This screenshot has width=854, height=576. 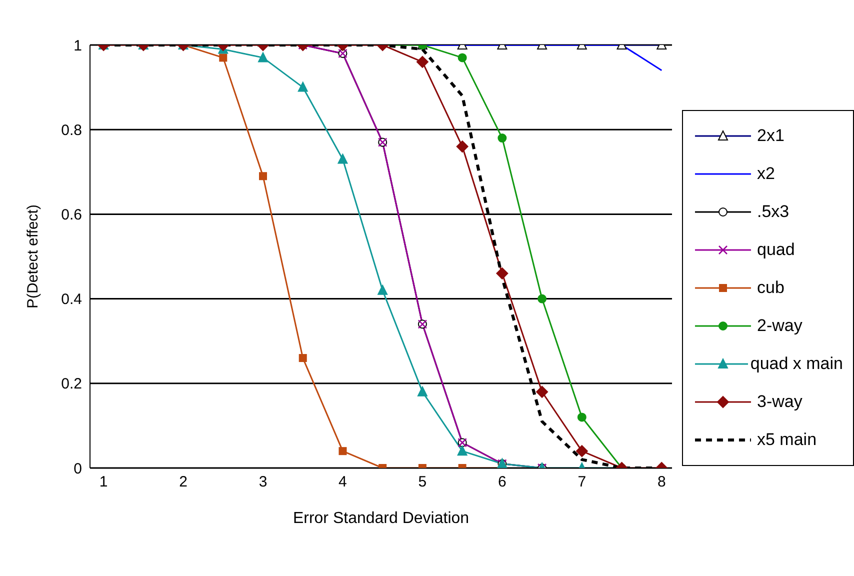 What do you see at coordinates (71, 215) in the screenshot?
I see `y-tick-label: 0.6` at bounding box center [71, 215].